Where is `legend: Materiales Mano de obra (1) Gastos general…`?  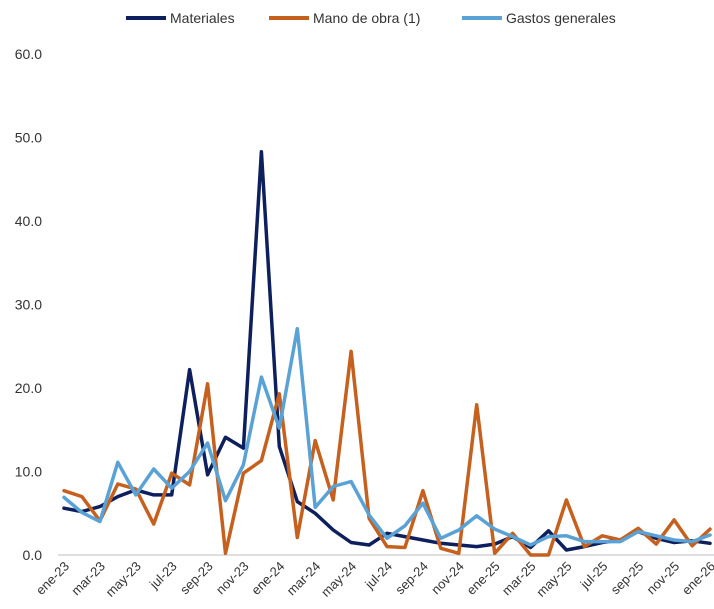
legend: Materiales Mano de obra (1) Gastos general… is located at coordinates (371, 18).